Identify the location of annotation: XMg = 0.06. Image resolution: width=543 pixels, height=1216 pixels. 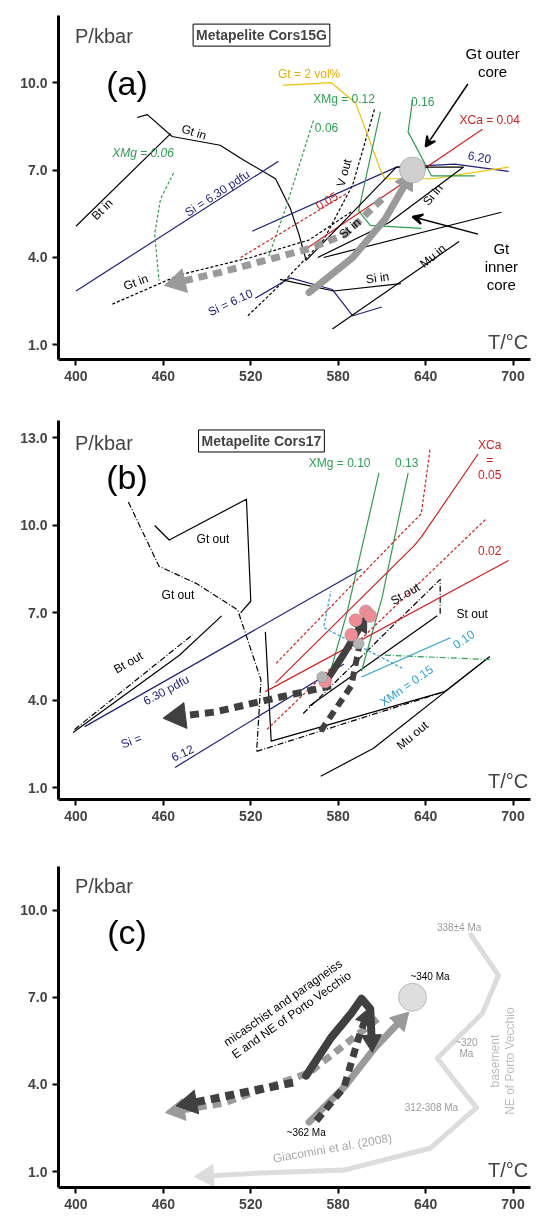
(143, 152).